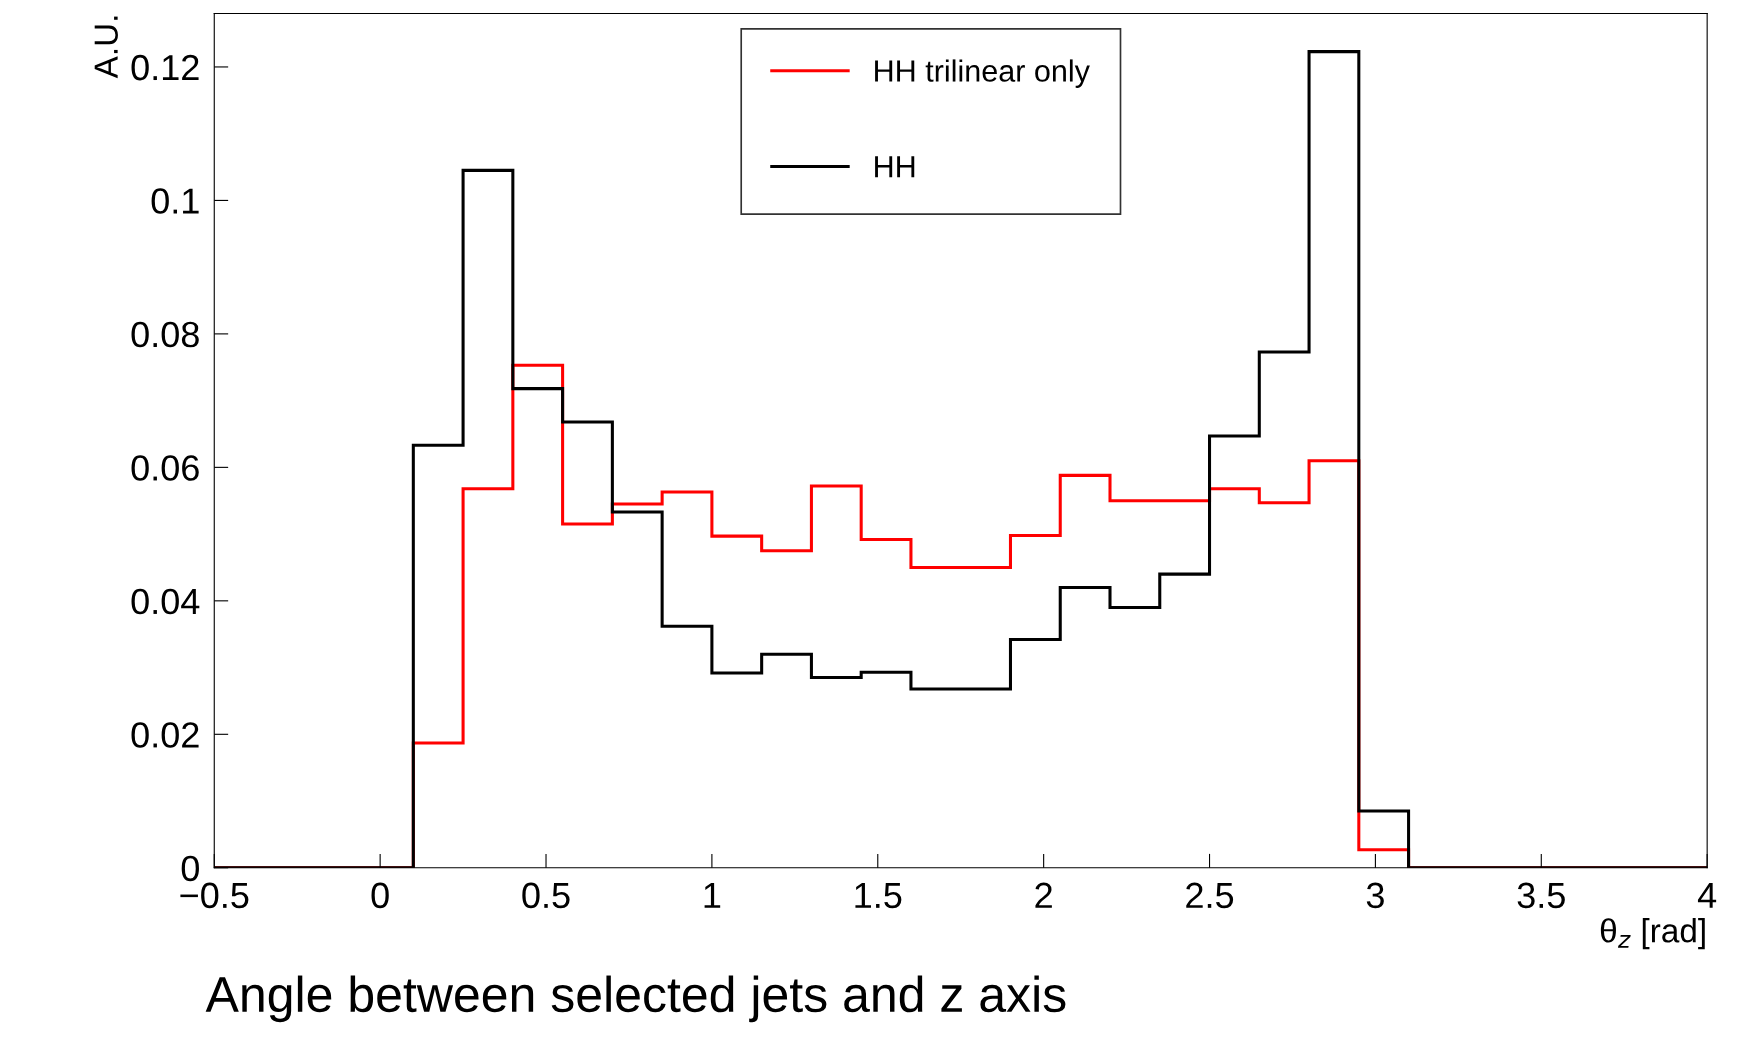 Image resolution: width=1742 pixels, height=1043 pixels. What do you see at coordinates (175, 201) in the screenshot?
I see `y-tick-label: 0.1` at bounding box center [175, 201].